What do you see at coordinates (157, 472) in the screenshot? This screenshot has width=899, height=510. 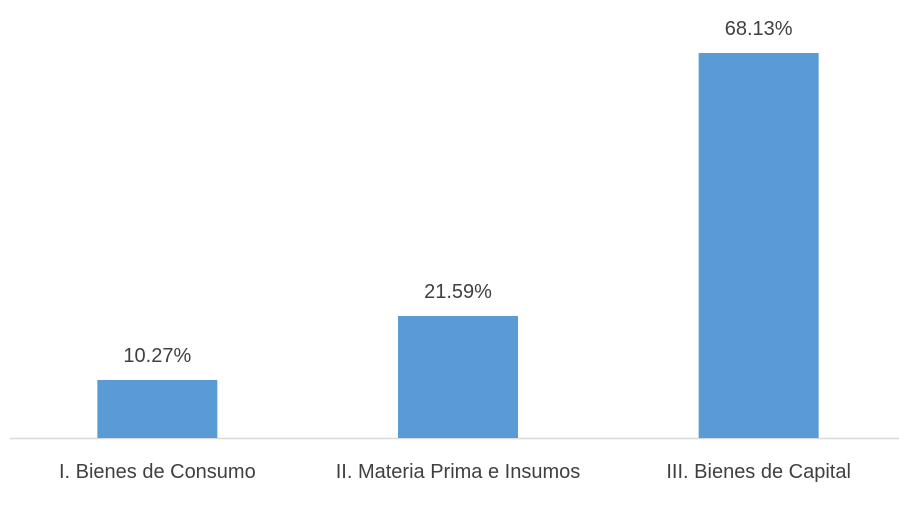 I see `x-tick-label: I. Bienes de Consumo` at bounding box center [157, 472].